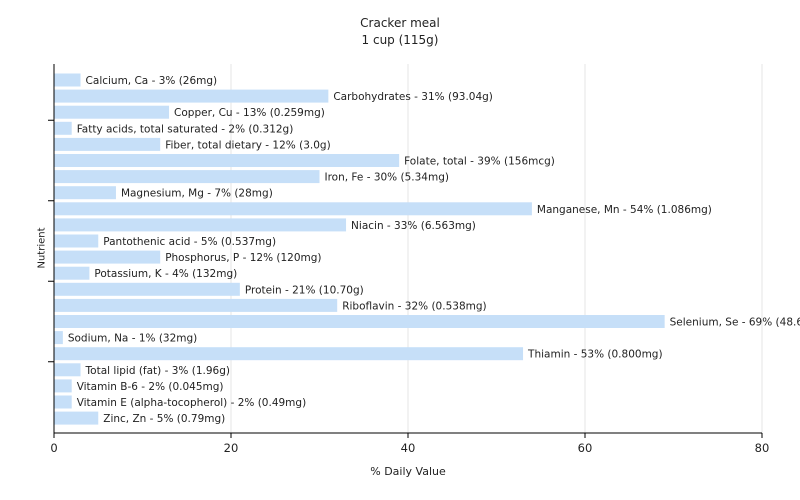 The height and width of the screenshot is (500, 800). What do you see at coordinates (735, 323) in the screenshot?
I see `bar-label: Selenium, Se - 69% (48.6mcg)` at bounding box center [735, 323].